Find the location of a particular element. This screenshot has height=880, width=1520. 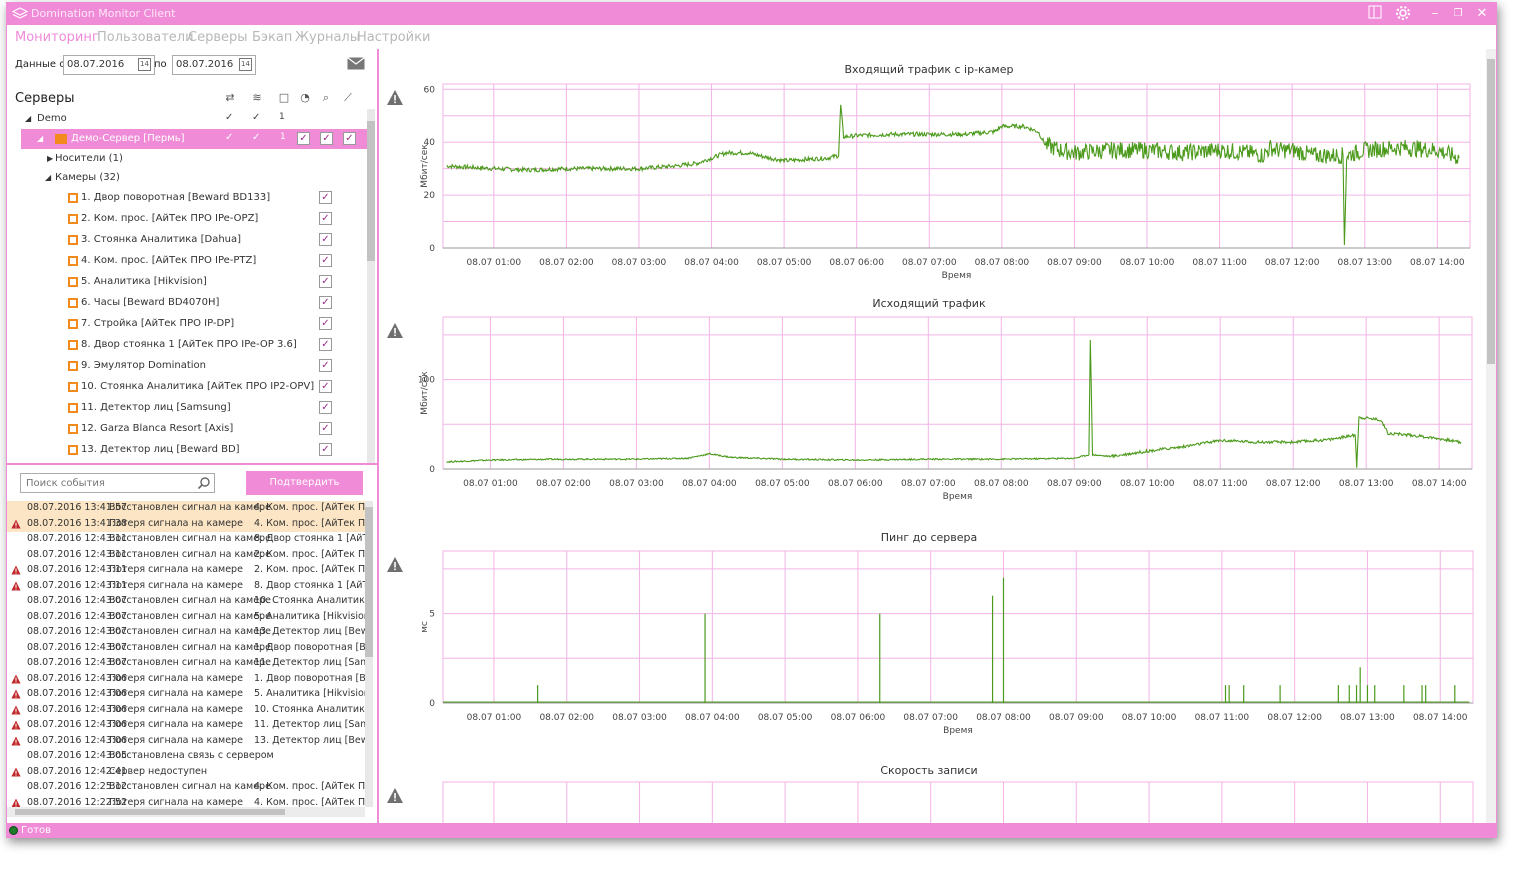

expand-arrow-icon: ▶ is located at coordinates (50, 158).